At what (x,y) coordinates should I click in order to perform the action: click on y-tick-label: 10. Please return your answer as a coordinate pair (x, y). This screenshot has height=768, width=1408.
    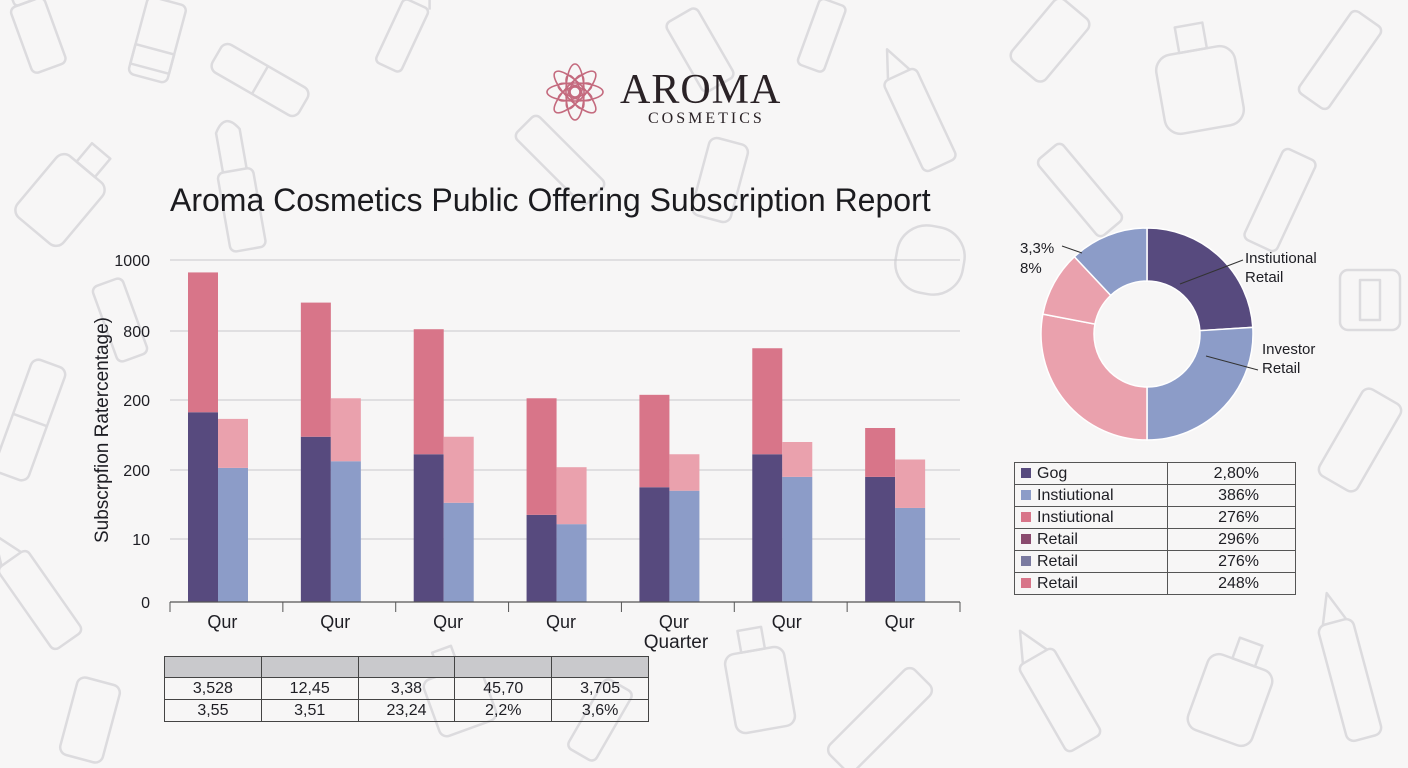
    Looking at the image, I should click on (141, 540).